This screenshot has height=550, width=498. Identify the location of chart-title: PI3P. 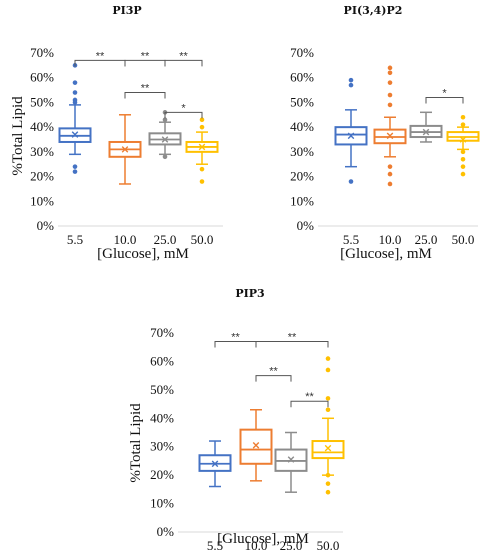
(126, 10).